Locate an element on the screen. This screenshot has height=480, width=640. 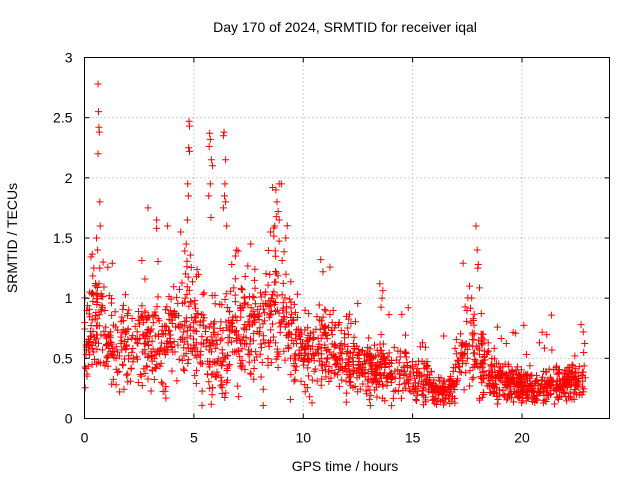
y-tick-label: 1 is located at coordinates (69, 298).